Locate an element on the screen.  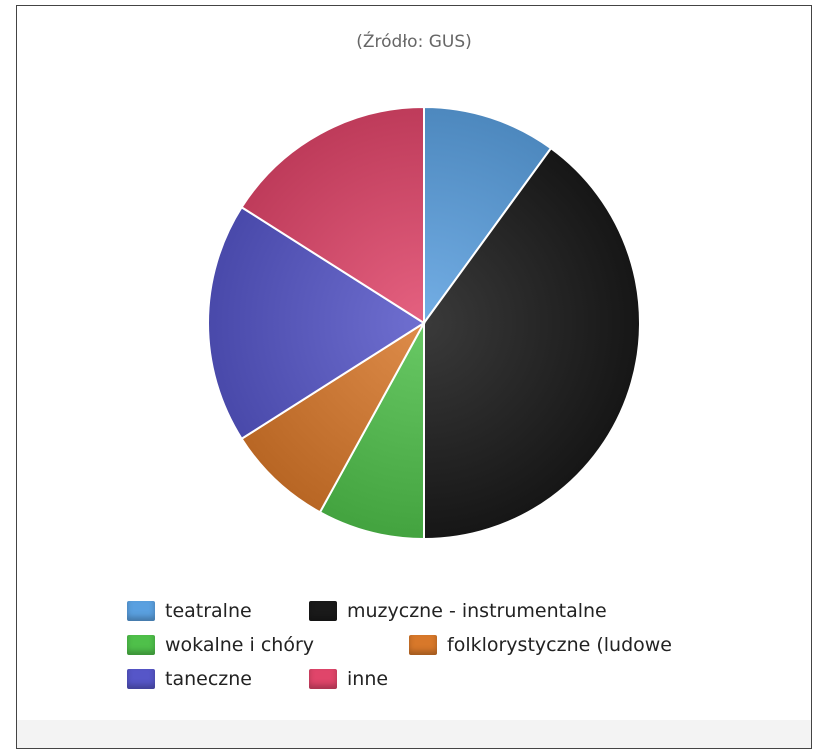
legend-row: taneczne inne is located at coordinates (457, 679).